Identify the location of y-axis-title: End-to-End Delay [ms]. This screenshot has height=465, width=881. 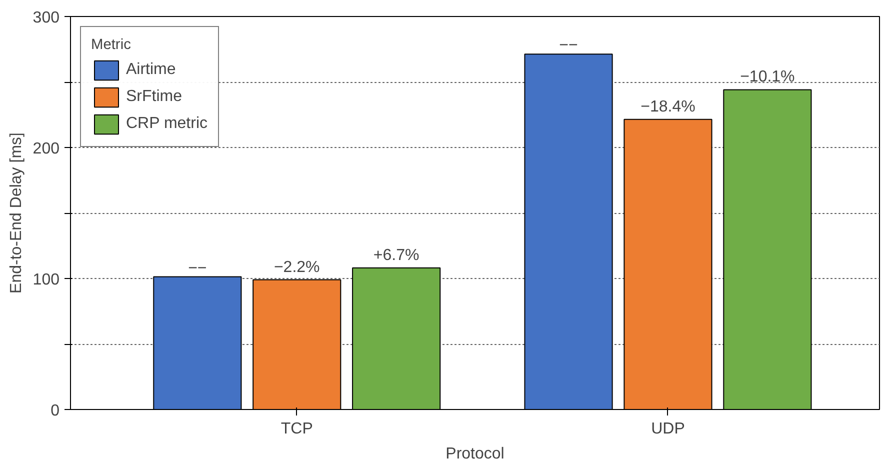
(16, 213).